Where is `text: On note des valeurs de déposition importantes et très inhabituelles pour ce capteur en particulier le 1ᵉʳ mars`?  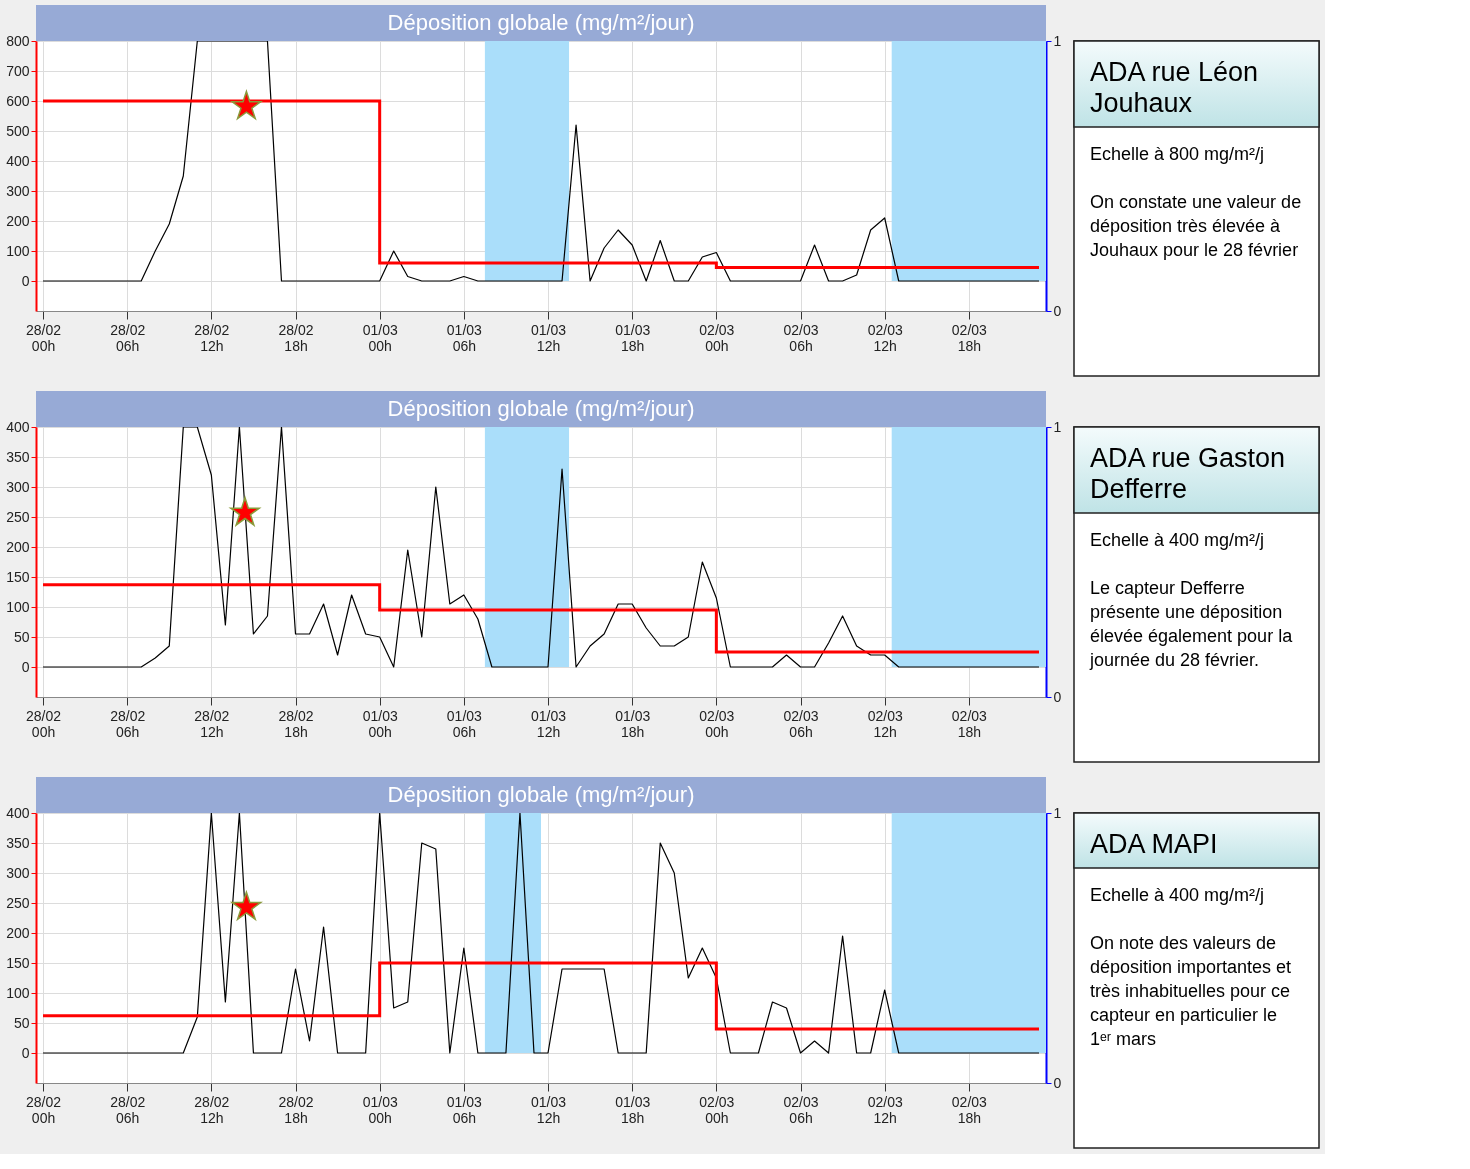
text: On note des valeurs de déposition importantes et très inhabituelles pour ce capteur en particulier le 1ᵉʳ mars is located at coordinates (1191, 991).